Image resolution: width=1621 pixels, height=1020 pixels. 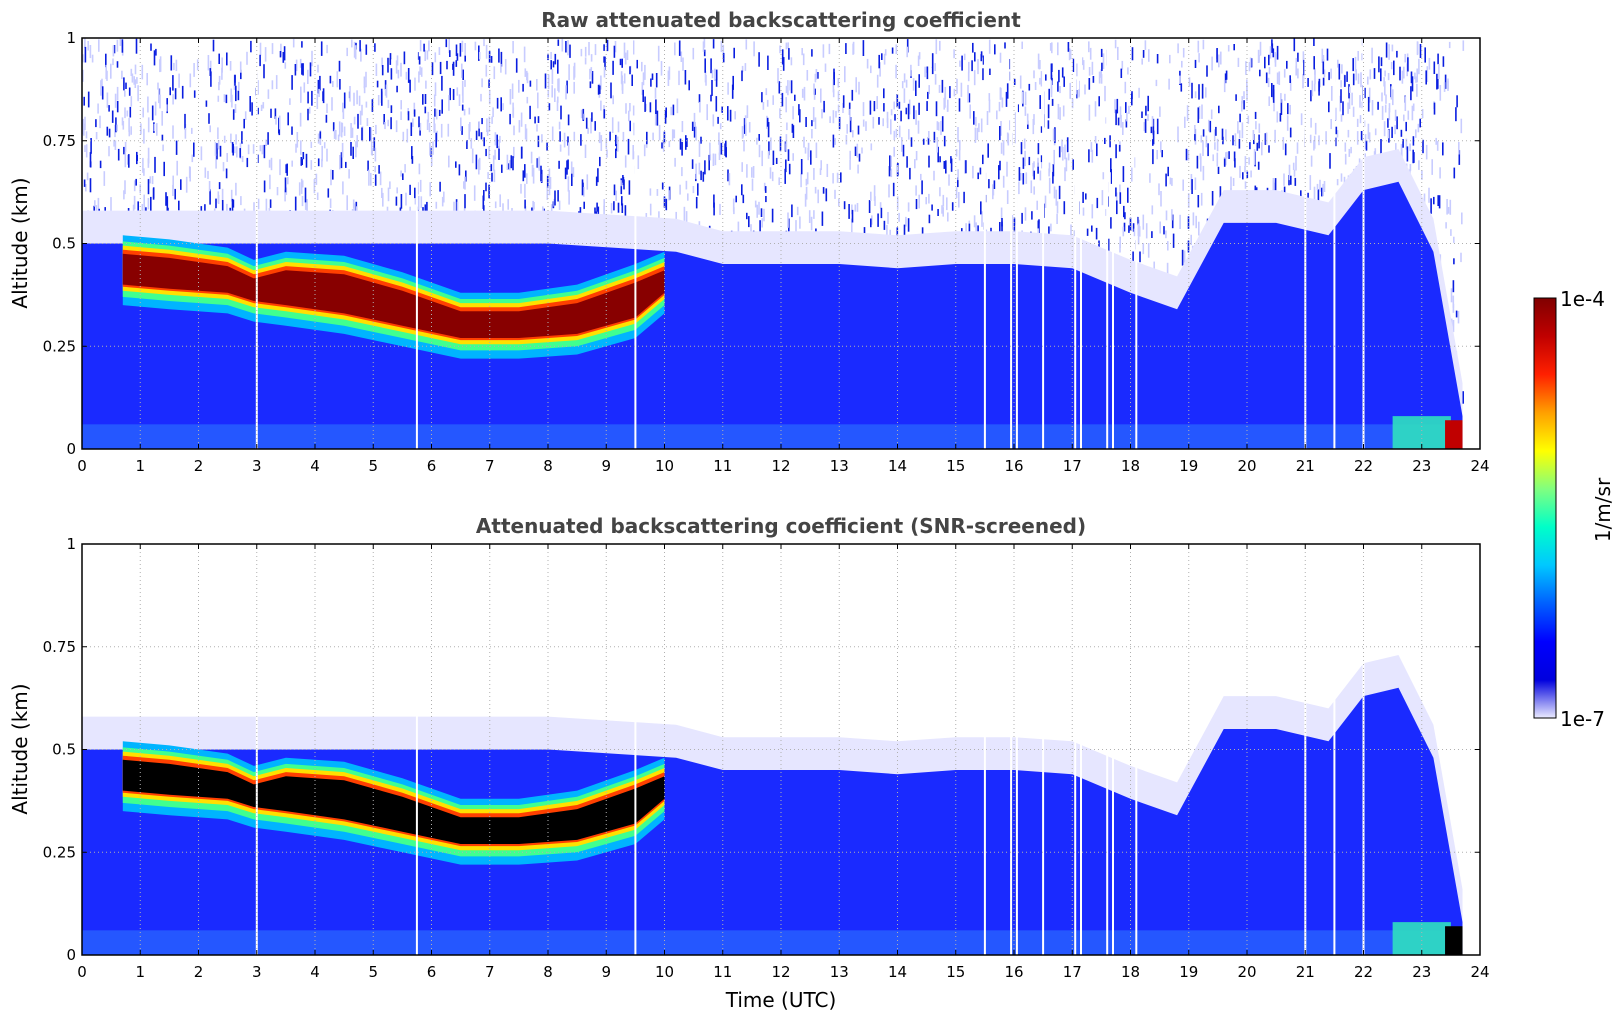 What do you see at coordinates (780, 466) in the screenshot?
I see `x-tick-label: 12` at bounding box center [780, 466].